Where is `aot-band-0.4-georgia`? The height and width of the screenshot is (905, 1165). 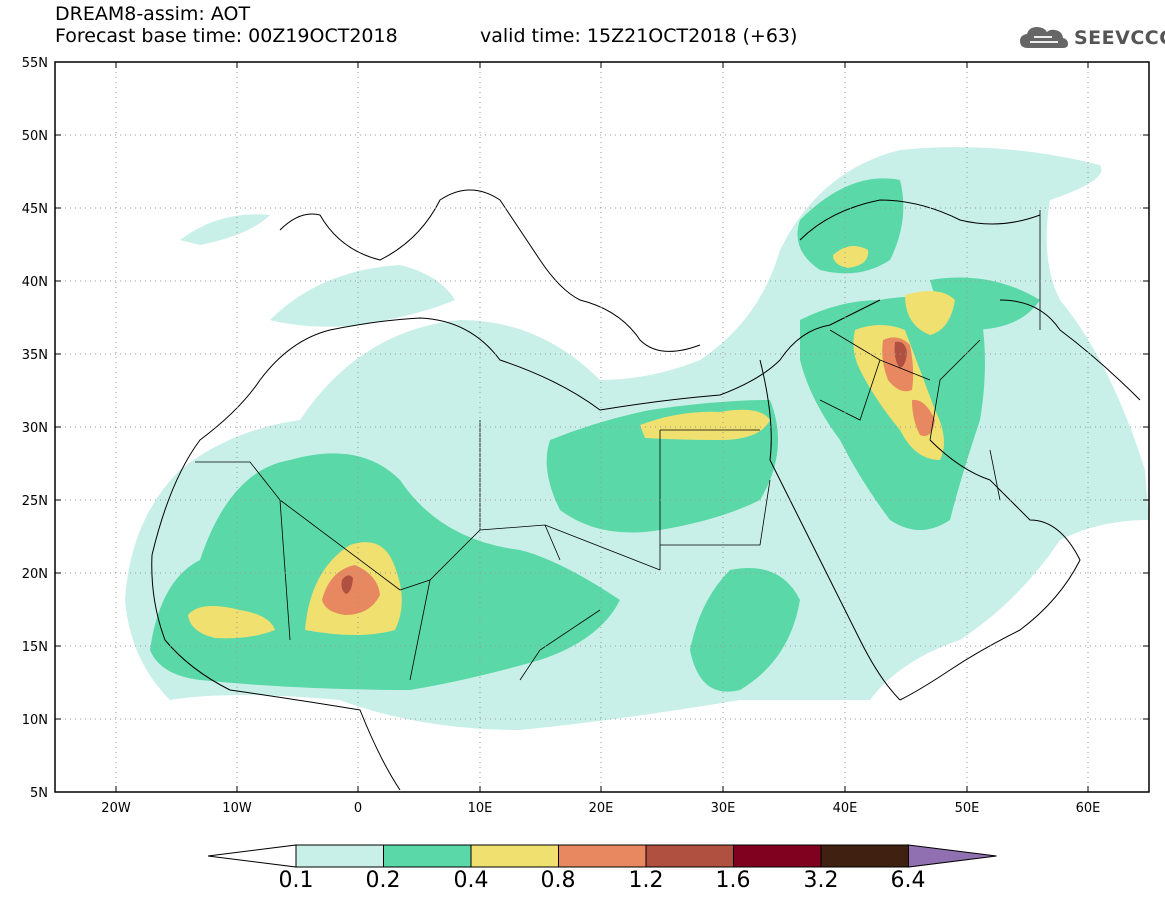
aot-band-0.4-georgia is located at coordinates (851, 257).